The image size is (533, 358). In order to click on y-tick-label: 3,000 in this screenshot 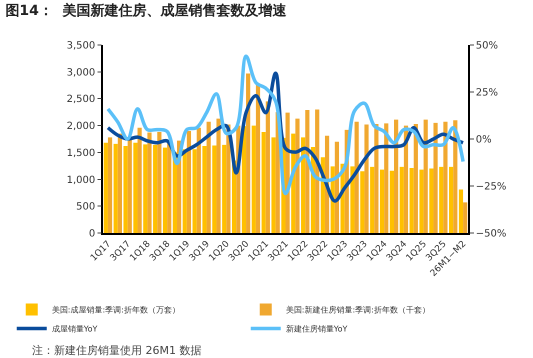, I will do `click(81, 72)`.